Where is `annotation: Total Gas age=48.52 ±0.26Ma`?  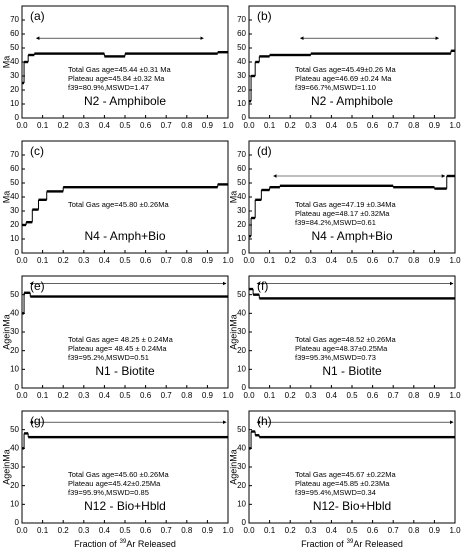 annotation: Total Gas age=48.52 ±0.26Ma is located at coordinates (345, 339).